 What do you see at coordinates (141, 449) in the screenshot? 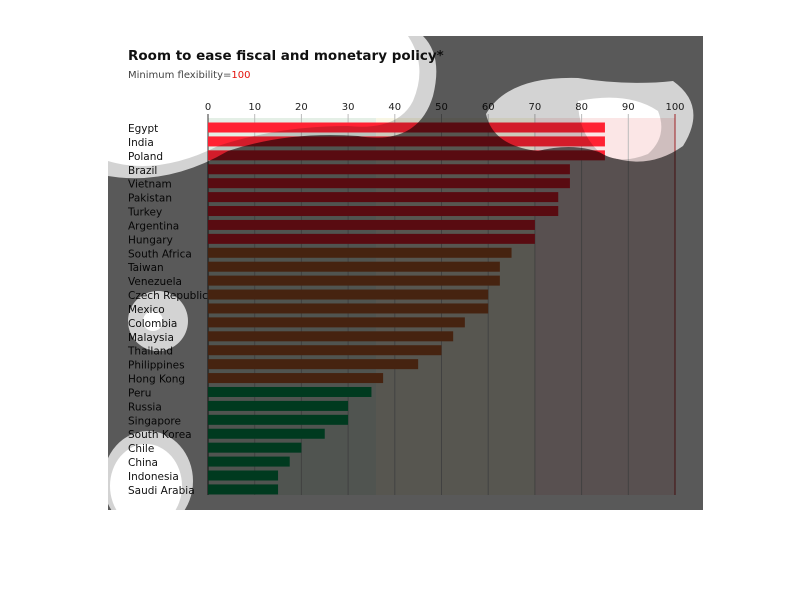
I see `category-label: Chile` at bounding box center [141, 449].